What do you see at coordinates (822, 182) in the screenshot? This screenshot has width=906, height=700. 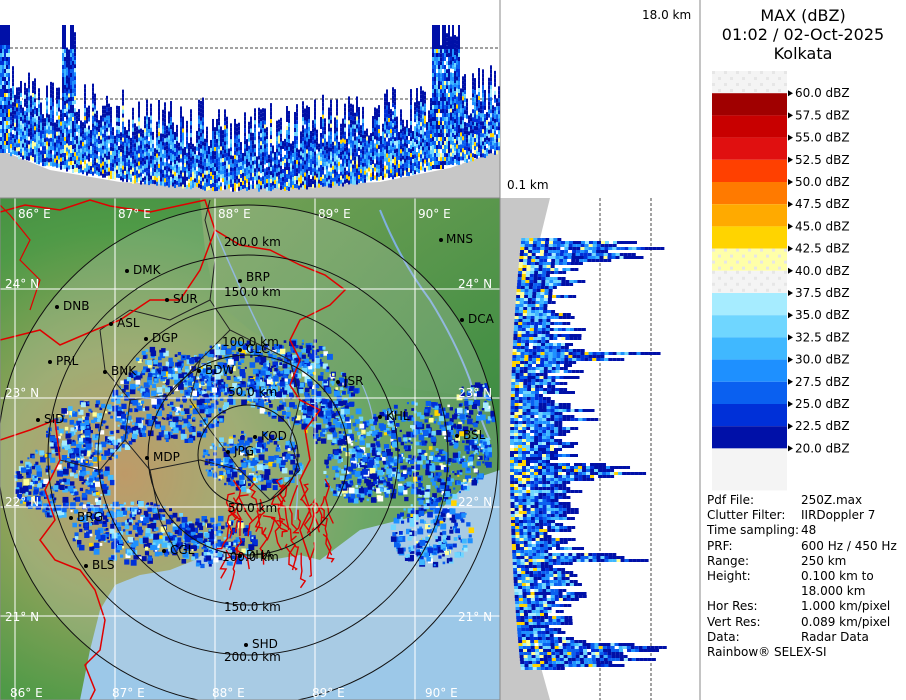 I see `legend-label: 50.0 dBZ` at bounding box center [822, 182].